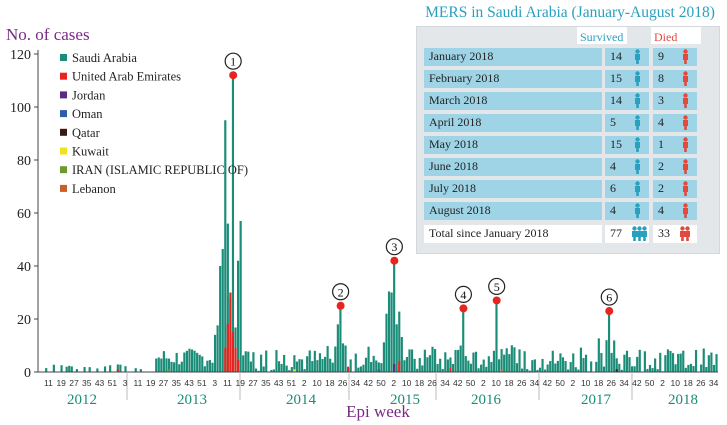 This screenshot has height=425, width=727. What do you see at coordinates (596, 400) in the screenshot?
I see `year-label: 2017` at bounding box center [596, 400].